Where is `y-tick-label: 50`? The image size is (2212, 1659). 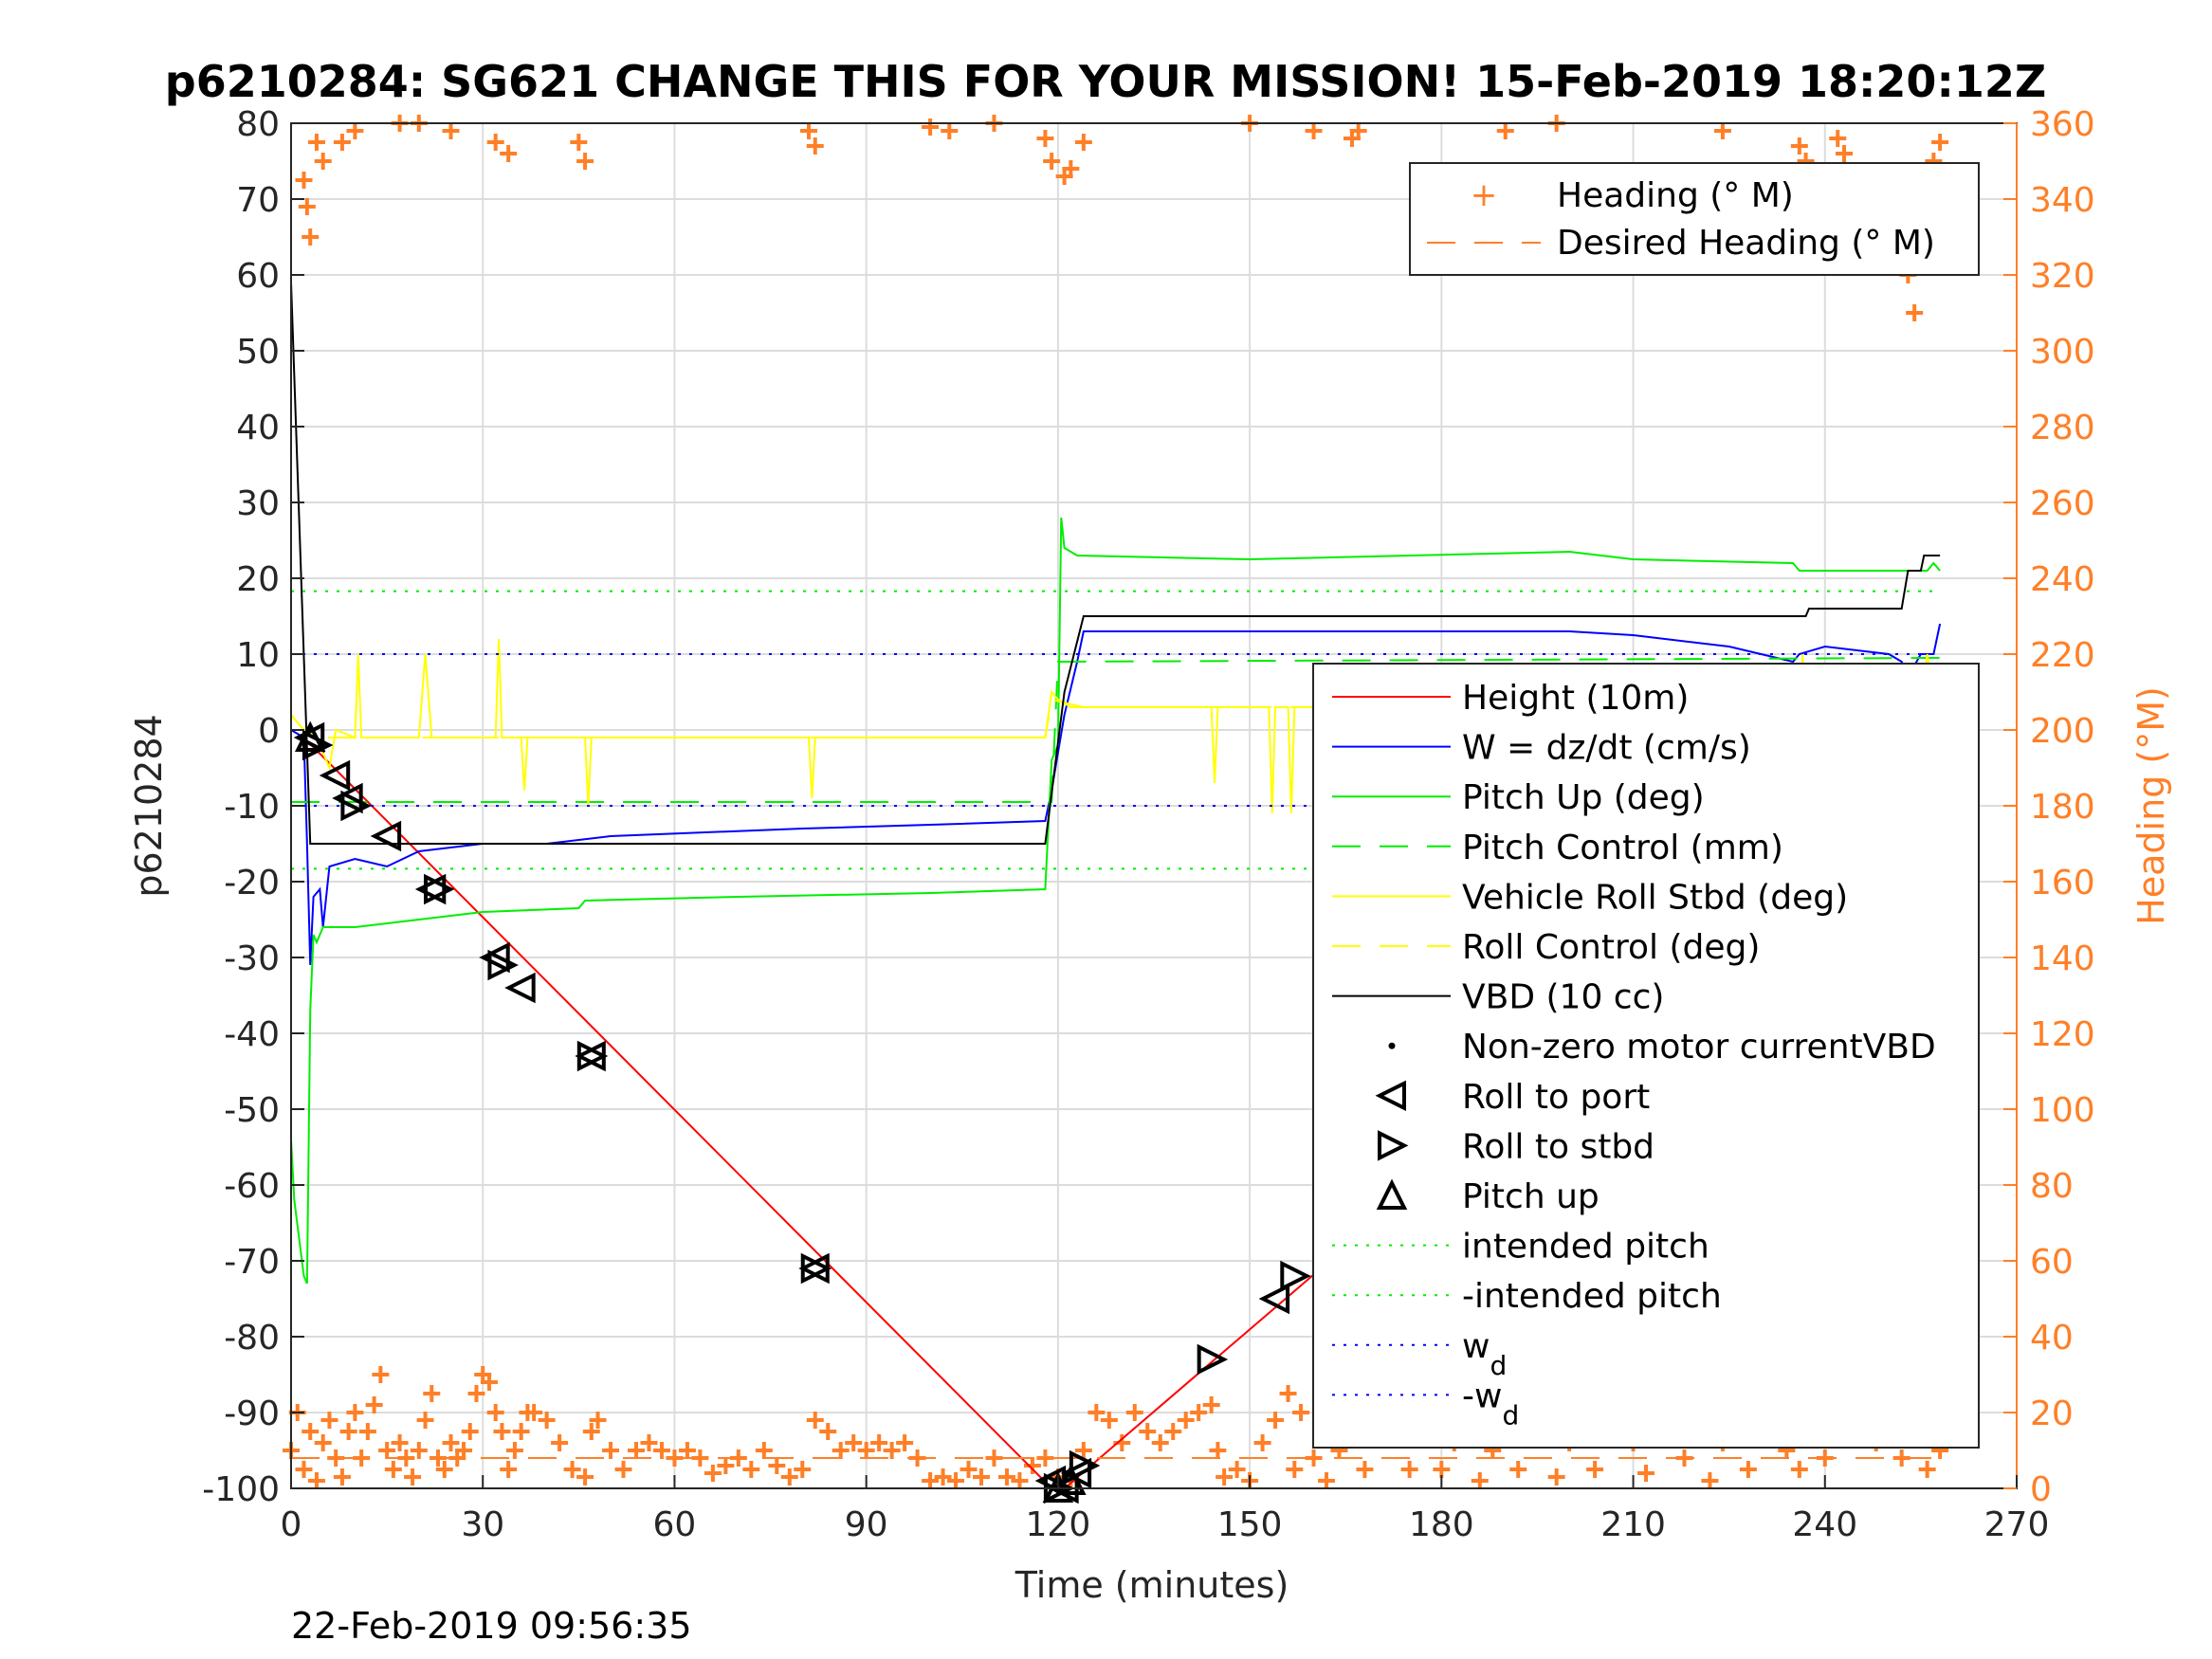
y-tick-label: 50 is located at coordinates (258, 352).